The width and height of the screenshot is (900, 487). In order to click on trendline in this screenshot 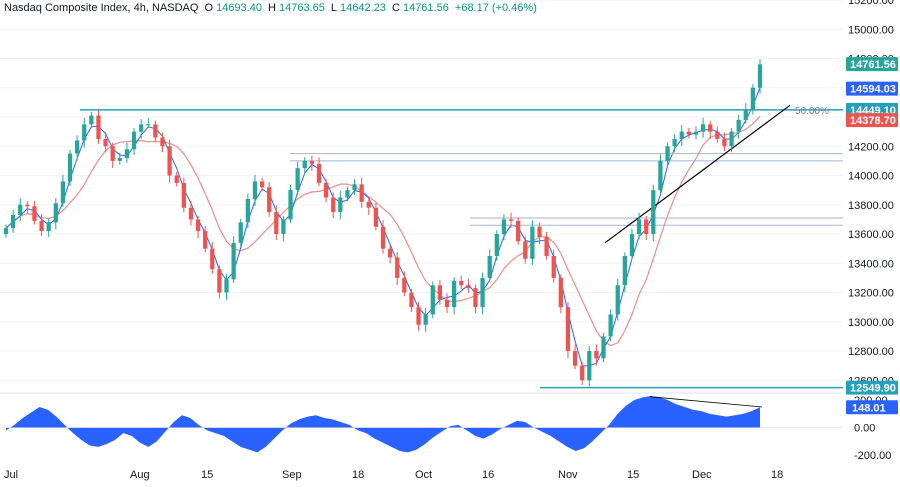, I will do `click(697, 174)`.